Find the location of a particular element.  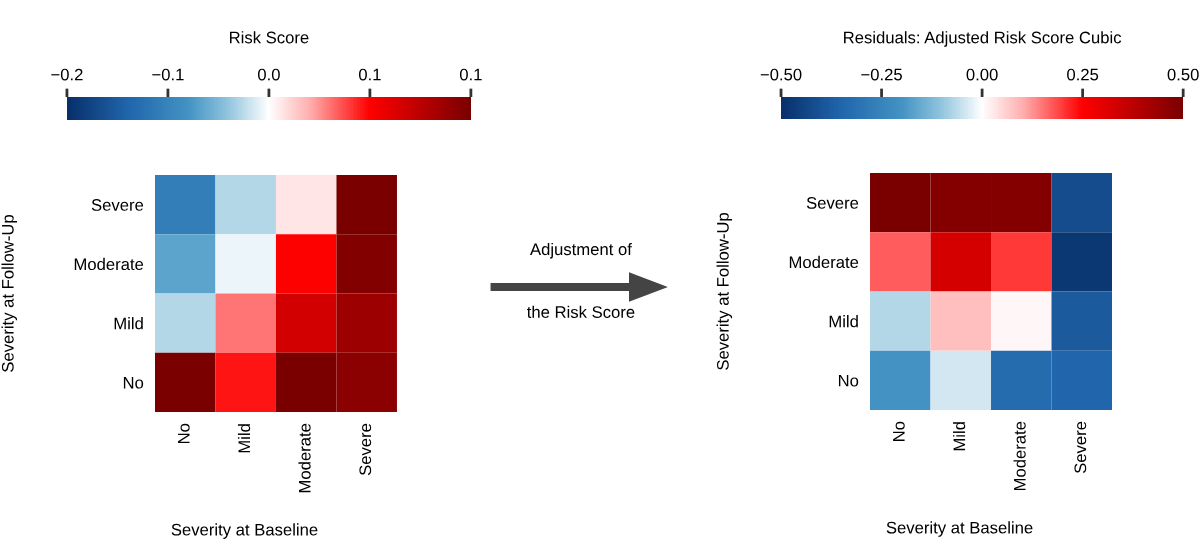

color-bar-label: 0.25 is located at coordinates (1083, 74).